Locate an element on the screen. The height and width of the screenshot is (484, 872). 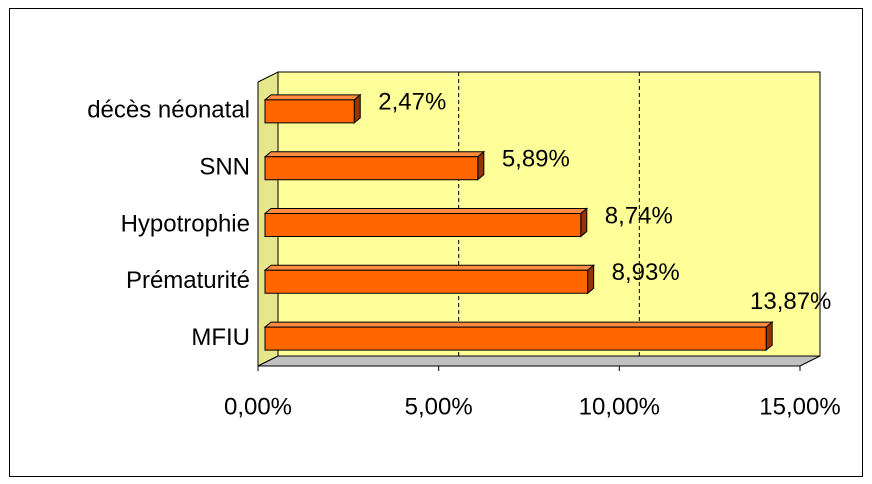
floor is located at coordinates (539, 361).